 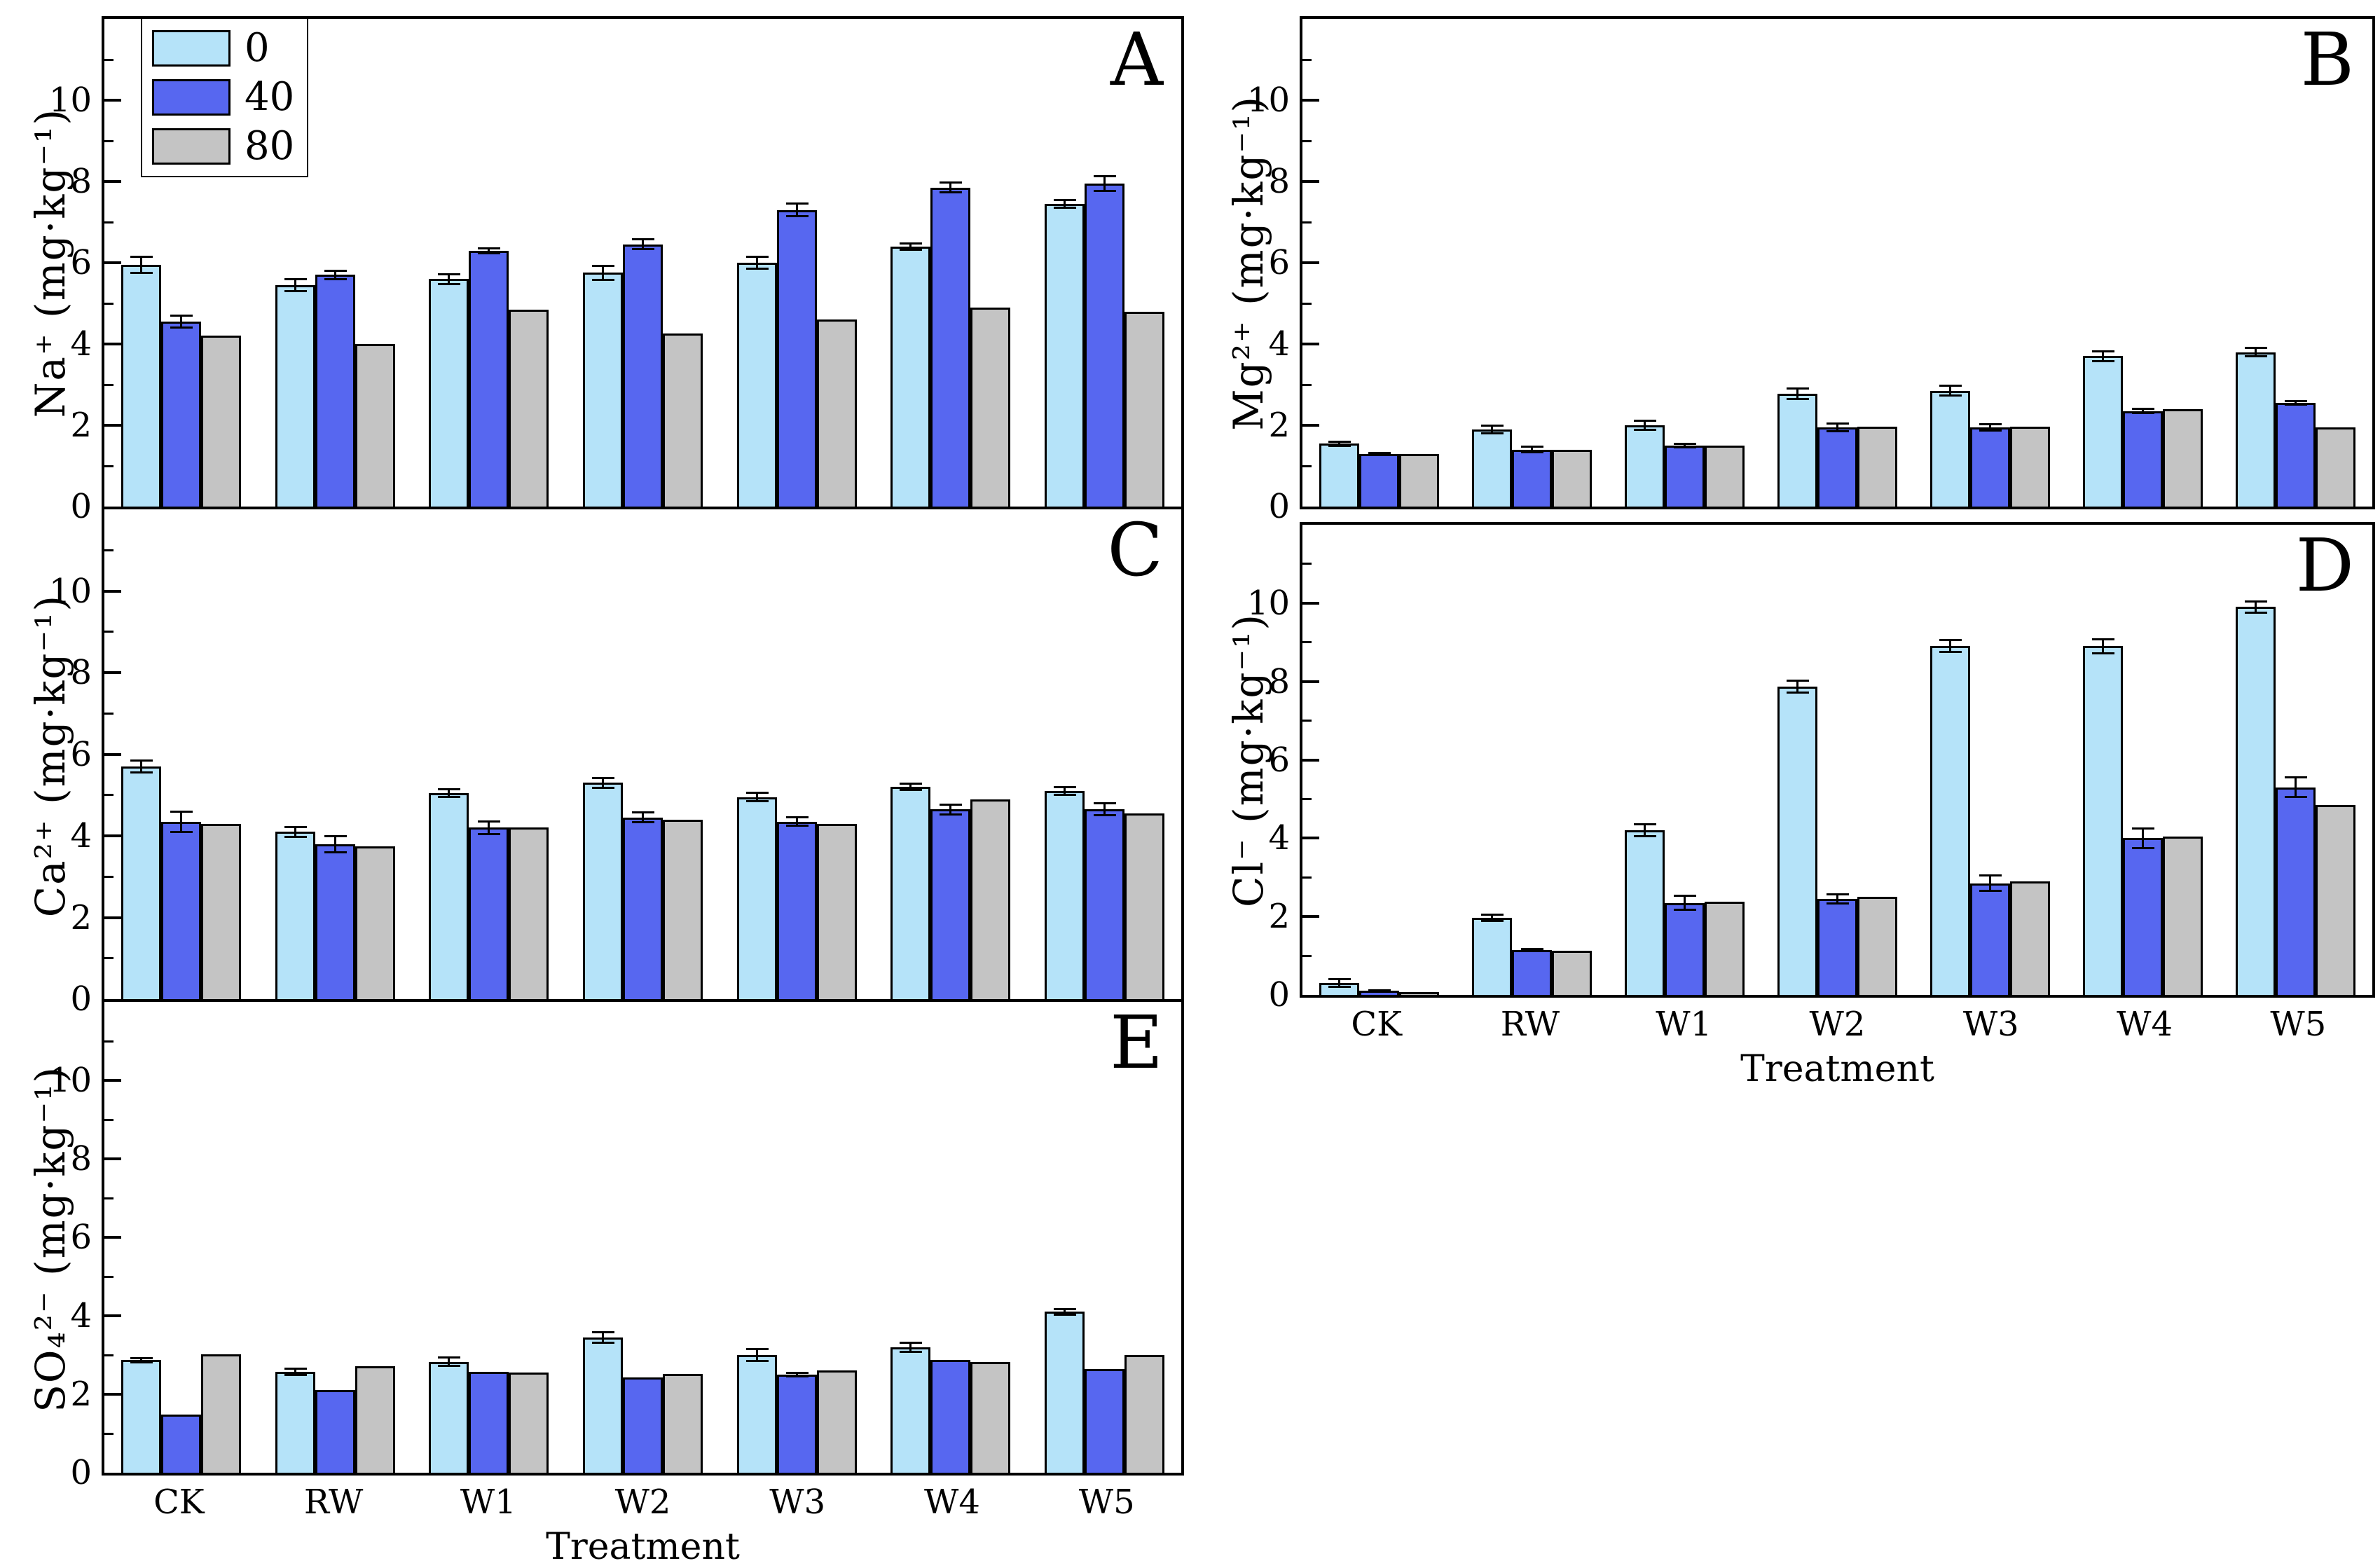 I want to click on y-tick-label: 2, so click(x=1279, y=425).